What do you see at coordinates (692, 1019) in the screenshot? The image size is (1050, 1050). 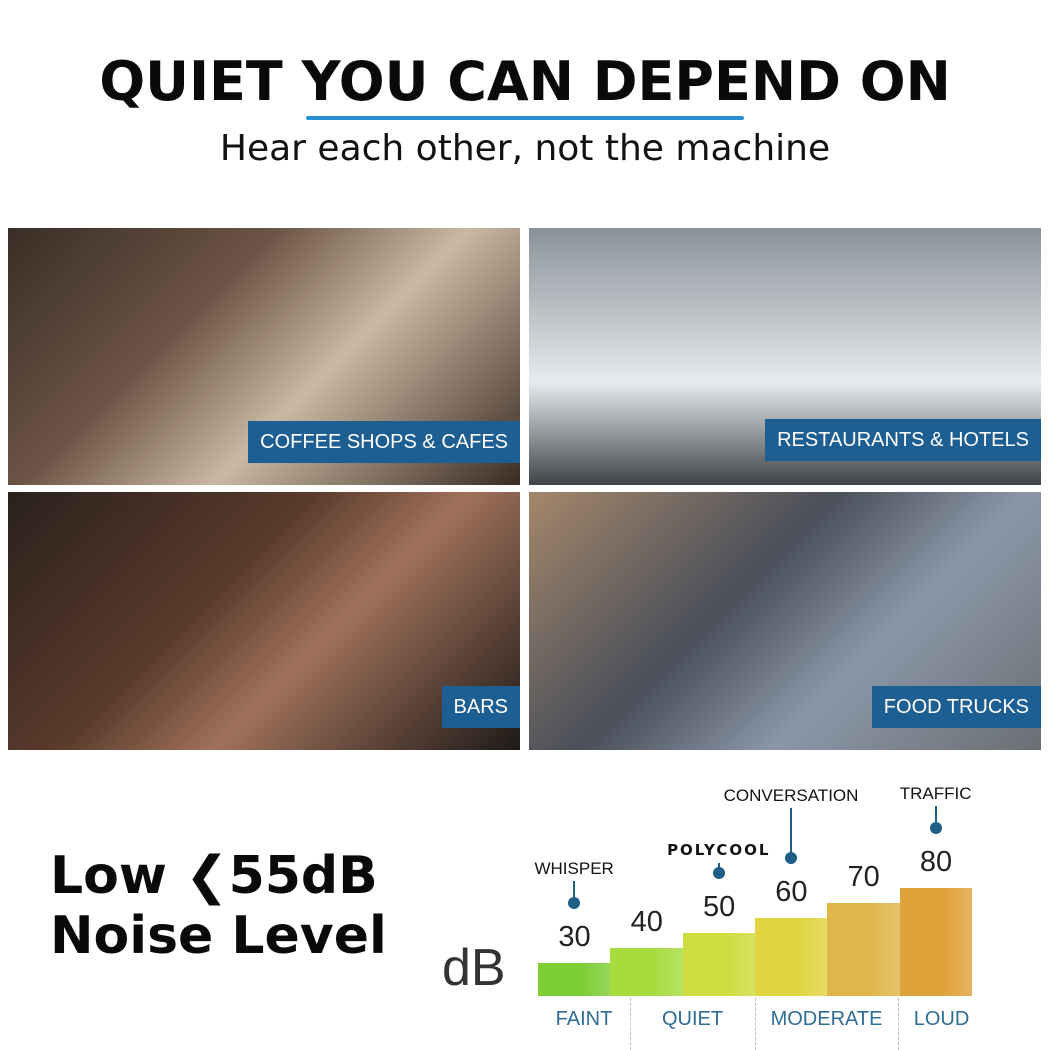 I see `category-label: QUIET` at bounding box center [692, 1019].